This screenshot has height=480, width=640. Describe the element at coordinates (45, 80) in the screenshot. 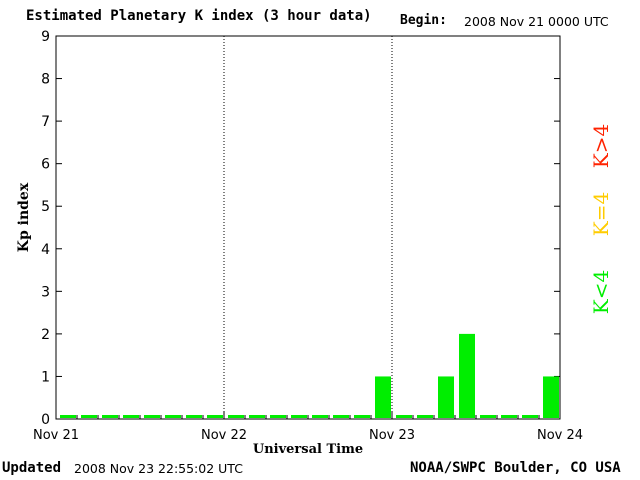

I see `y-tick-label: 8` at that location.